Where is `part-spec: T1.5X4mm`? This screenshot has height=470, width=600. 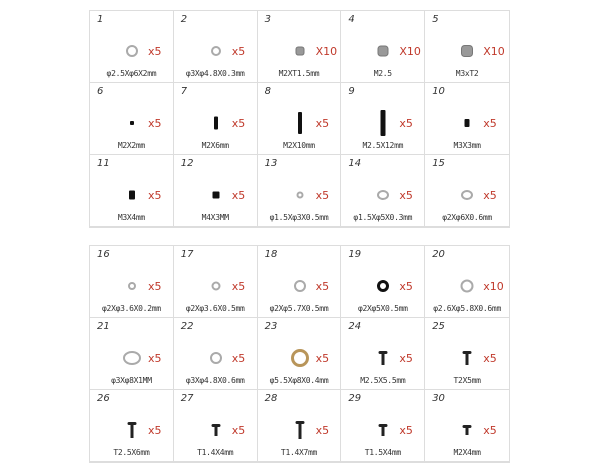
part-spec: T1.5X4mm is located at coordinates (382, 452).